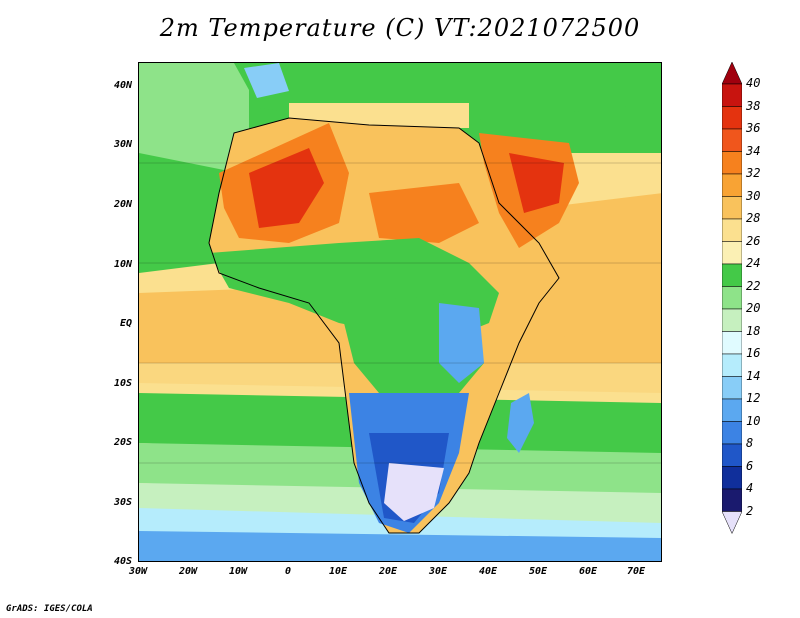 Image resolution: width=800 pixels, height=618 pixels. What do you see at coordinates (753, 308) in the screenshot?
I see `colorbar-label: 20` at bounding box center [753, 308].